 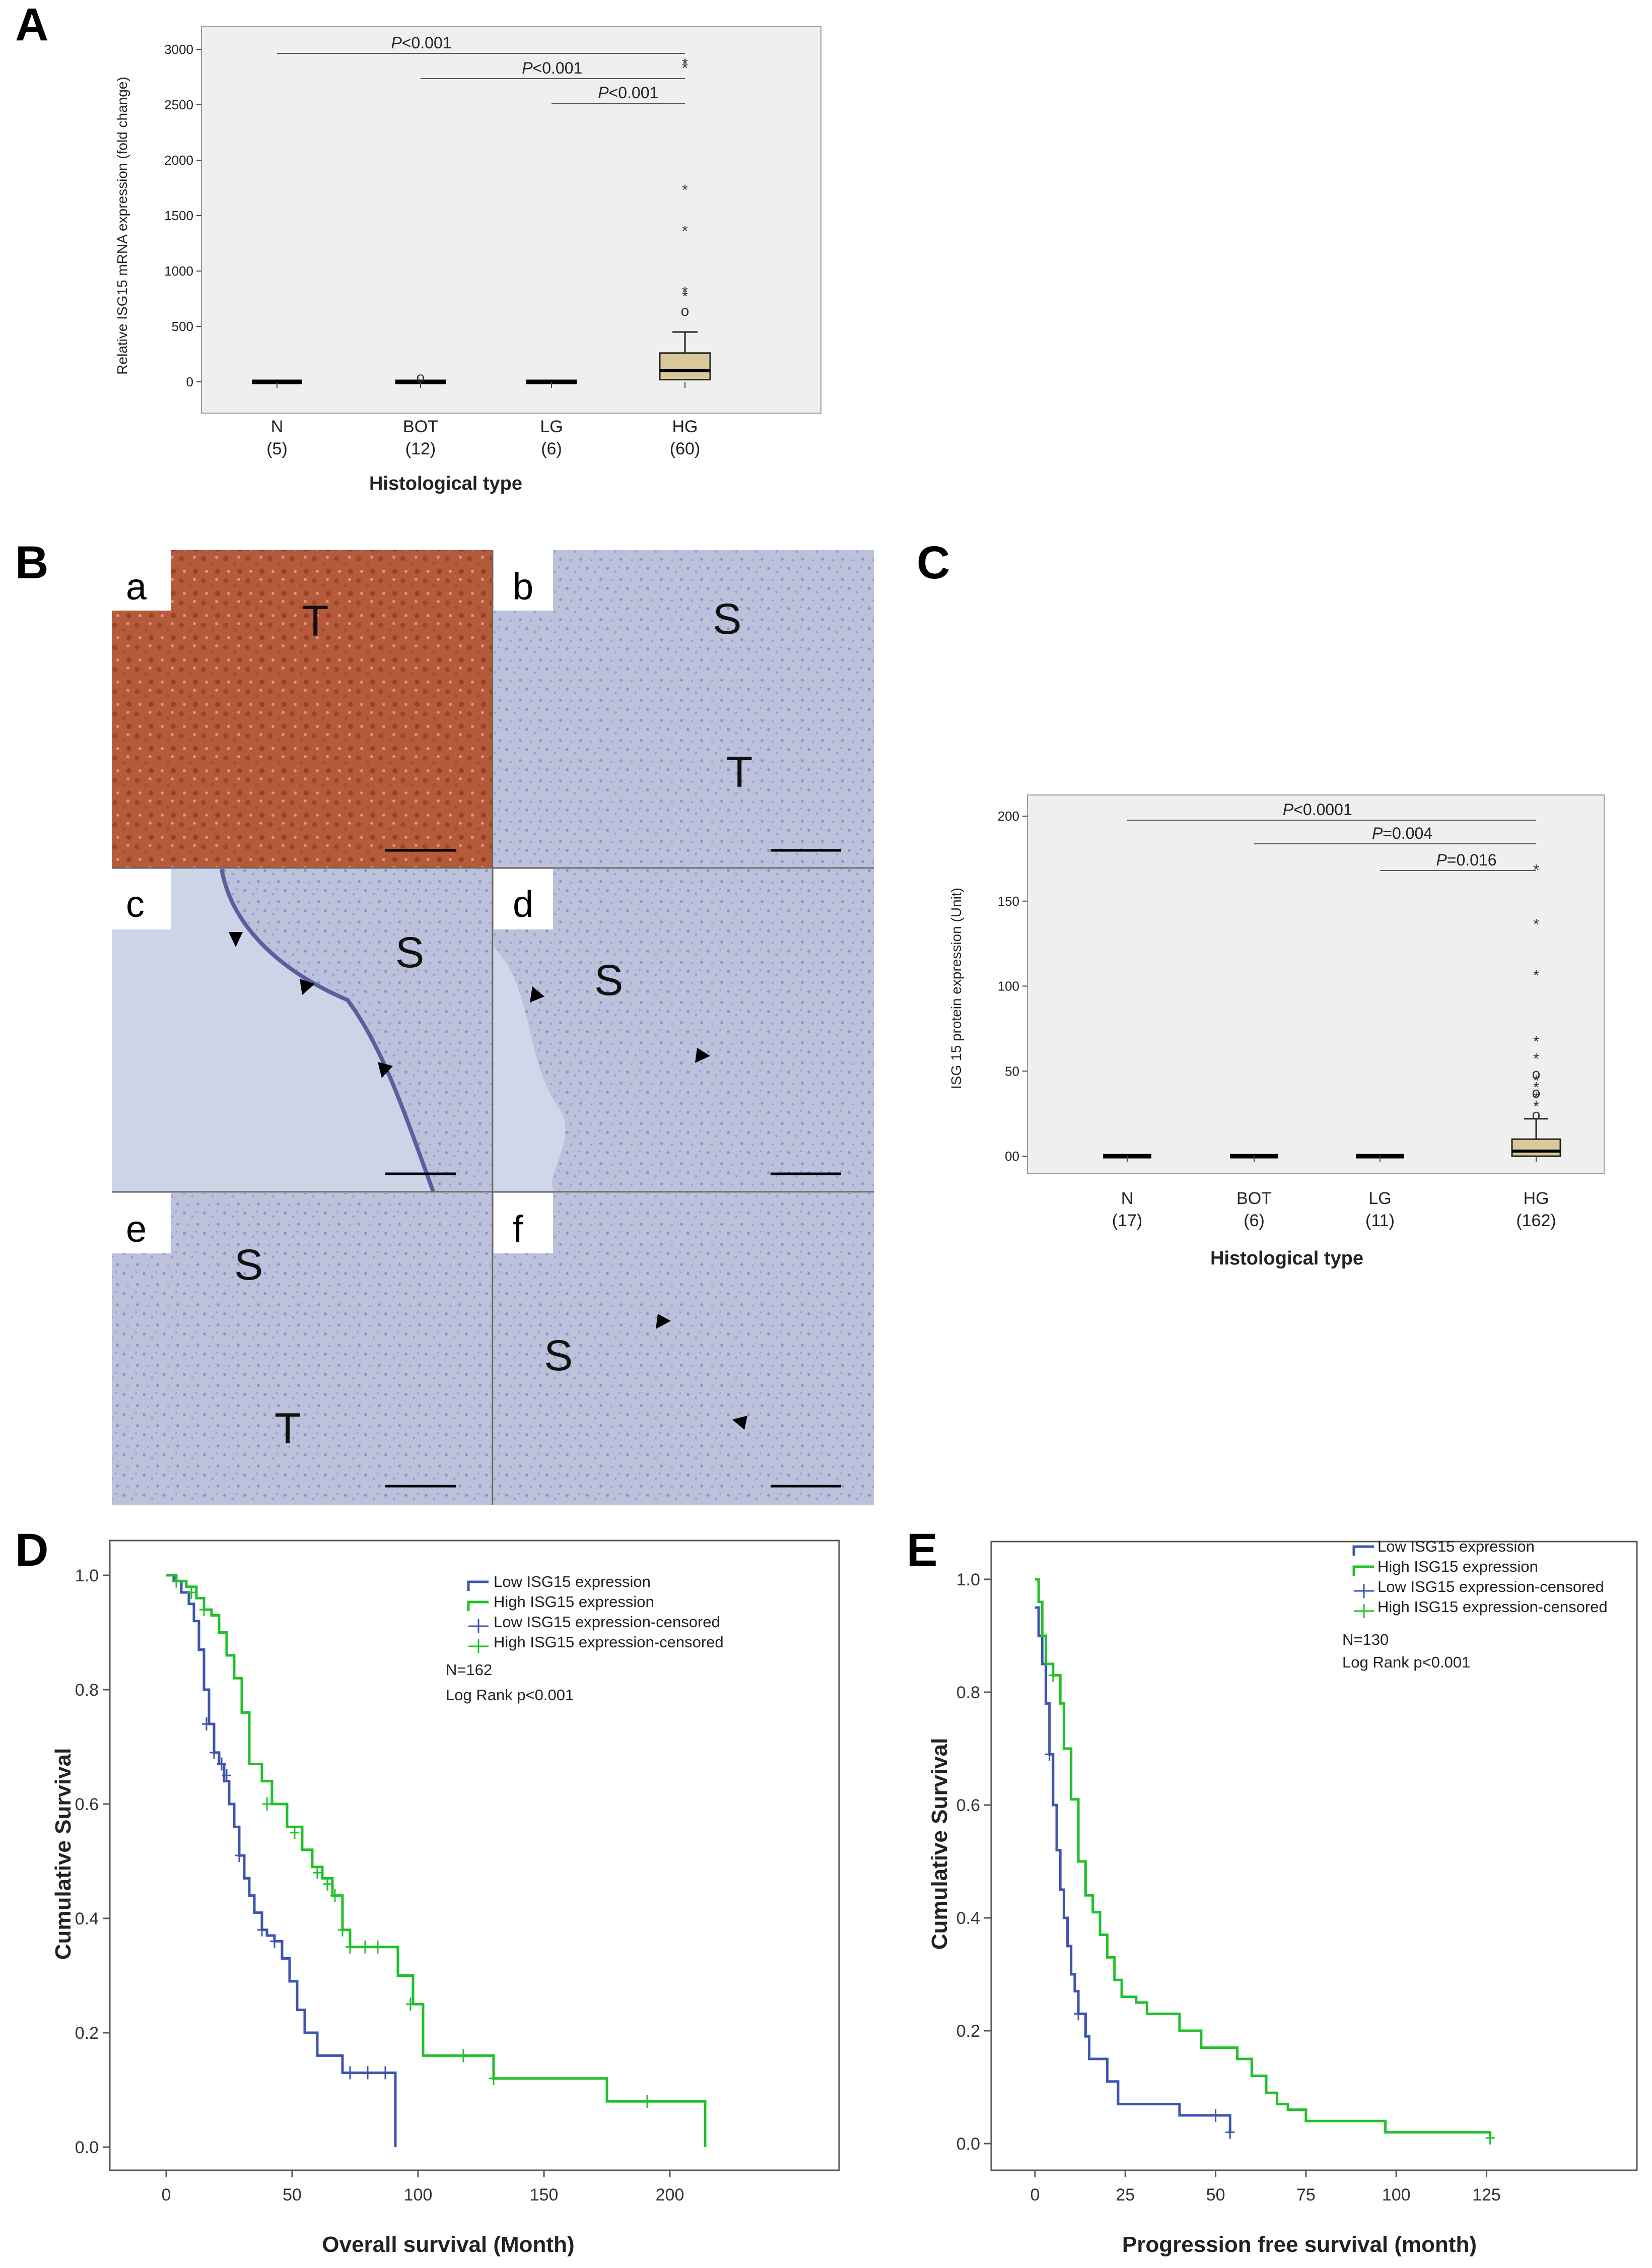 I want to click on x-axis-label-a: Histological type, so click(x=445, y=483).